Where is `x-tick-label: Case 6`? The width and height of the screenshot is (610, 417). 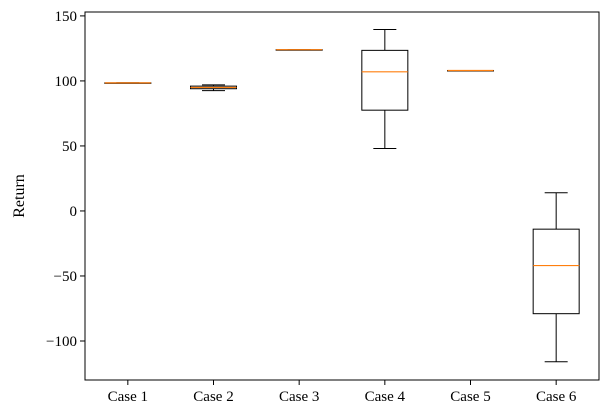 x-tick-label: Case 6 is located at coordinates (556, 397).